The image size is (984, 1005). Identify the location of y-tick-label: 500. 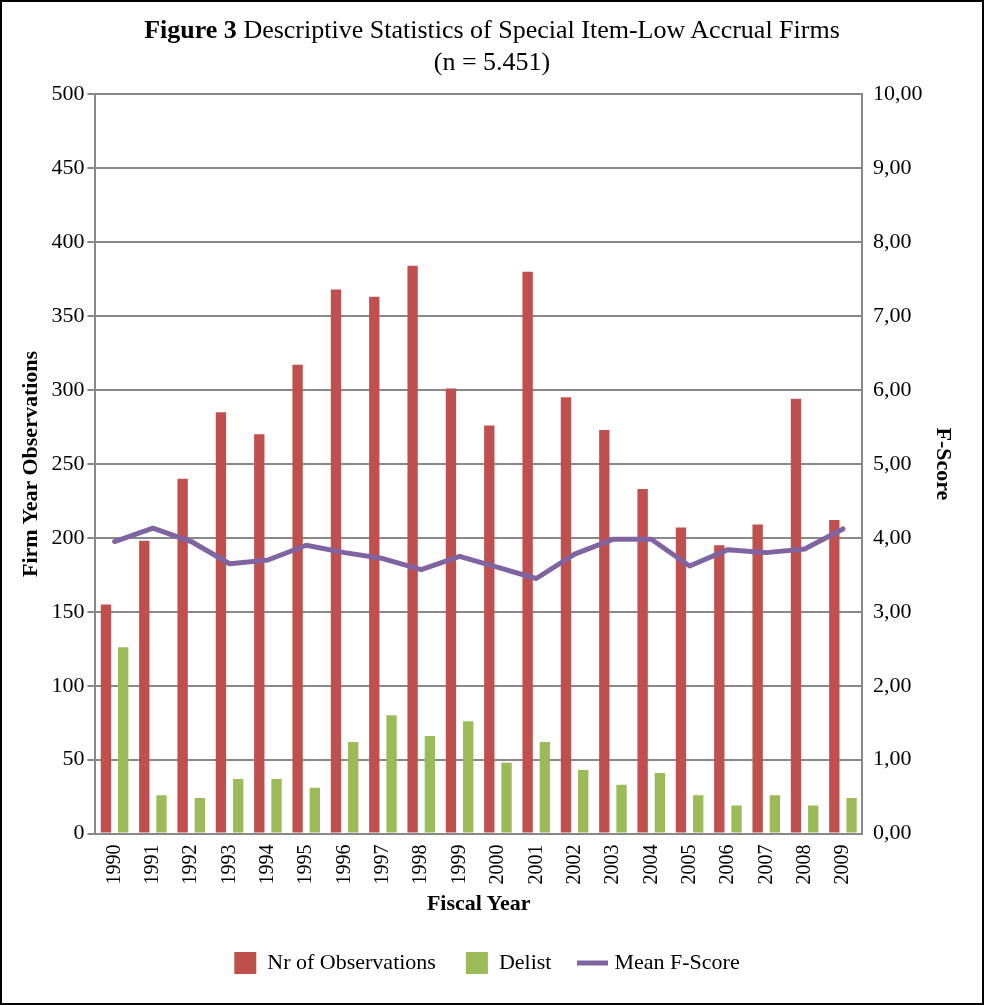
(68, 92).